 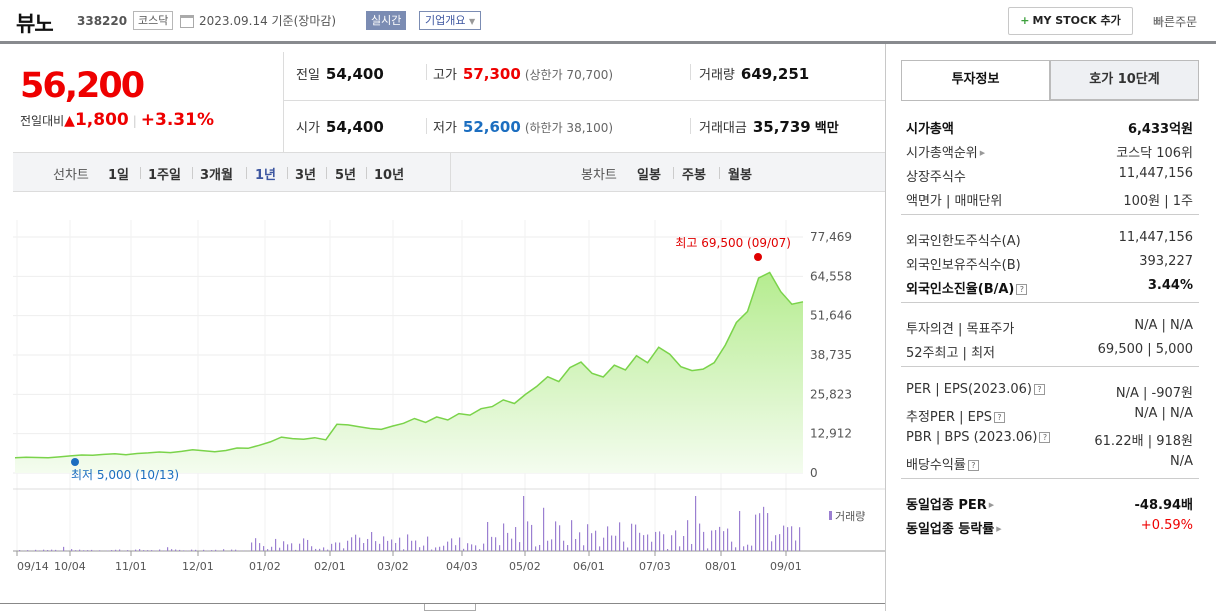 I want to click on change-label: 전일대비, so click(x=42, y=121).